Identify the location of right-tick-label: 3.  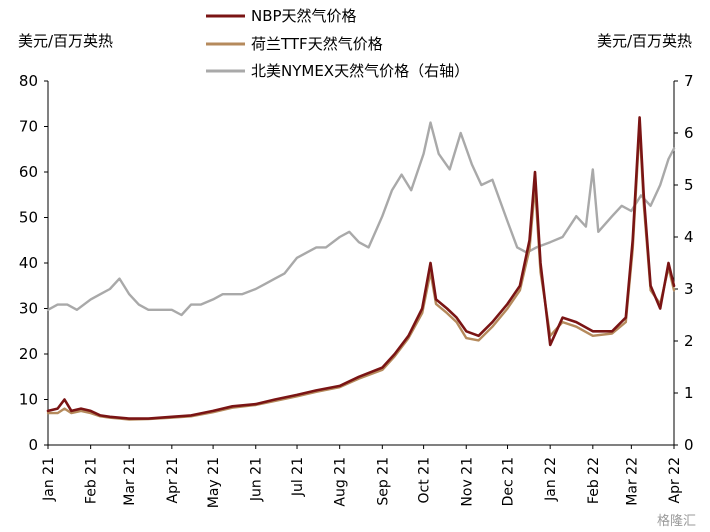
(689, 289).